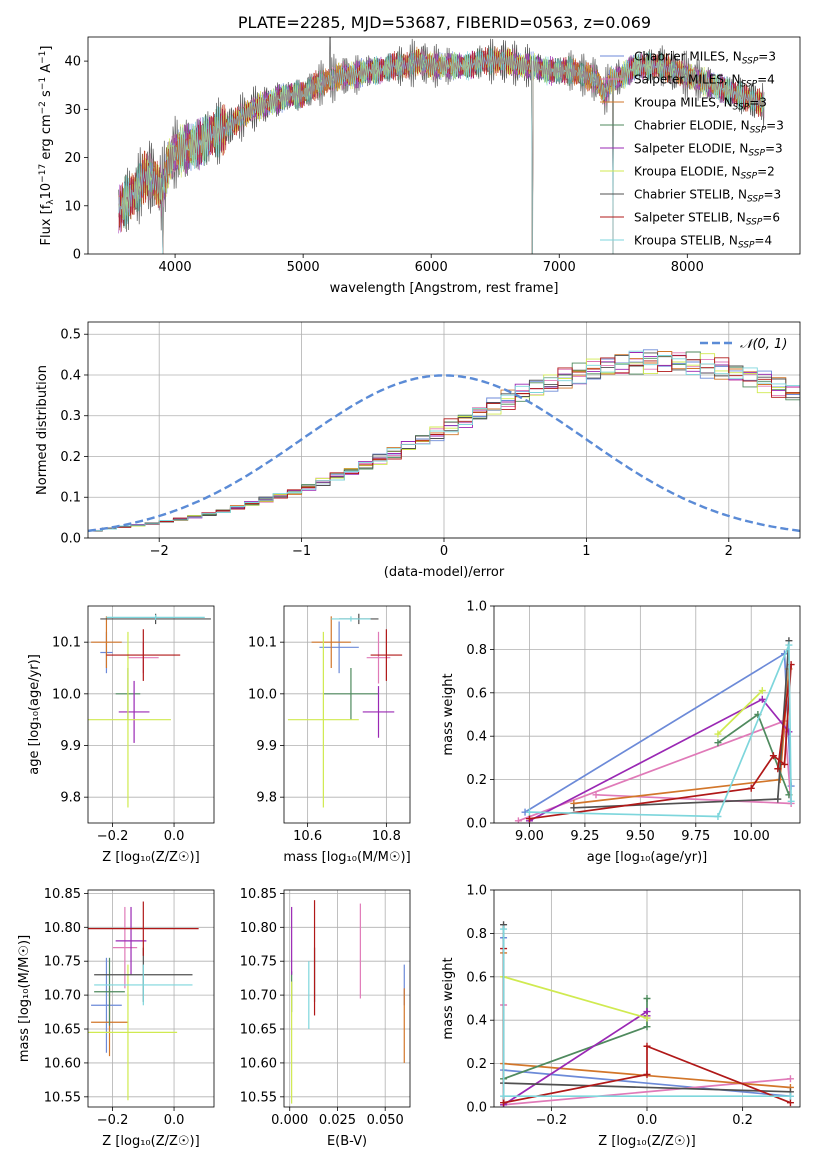 This screenshot has height=1170, width=819. What do you see at coordinates (444, 288) in the screenshot?
I see `x-axis-label: wavelength [Angstrom, rest frame]` at bounding box center [444, 288].